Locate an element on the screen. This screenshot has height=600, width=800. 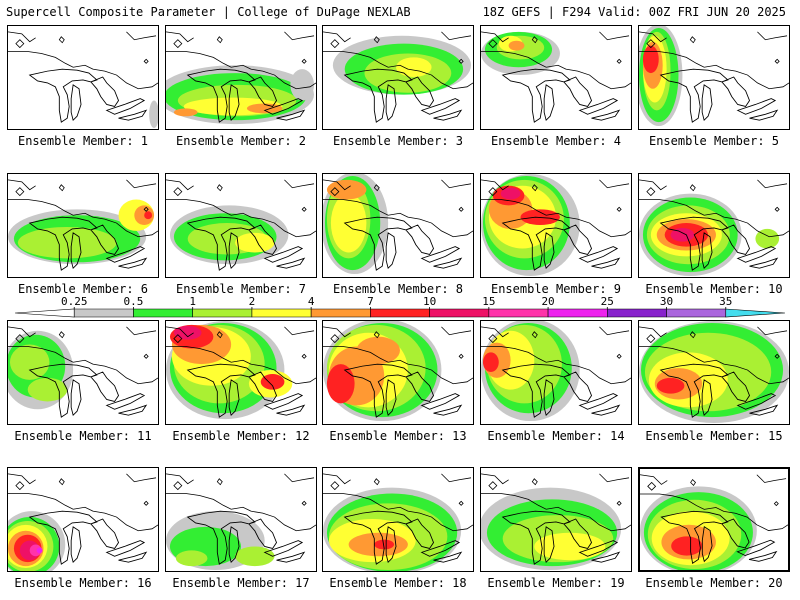
ensemble-member-9-map is located at coordinates (556, 225).